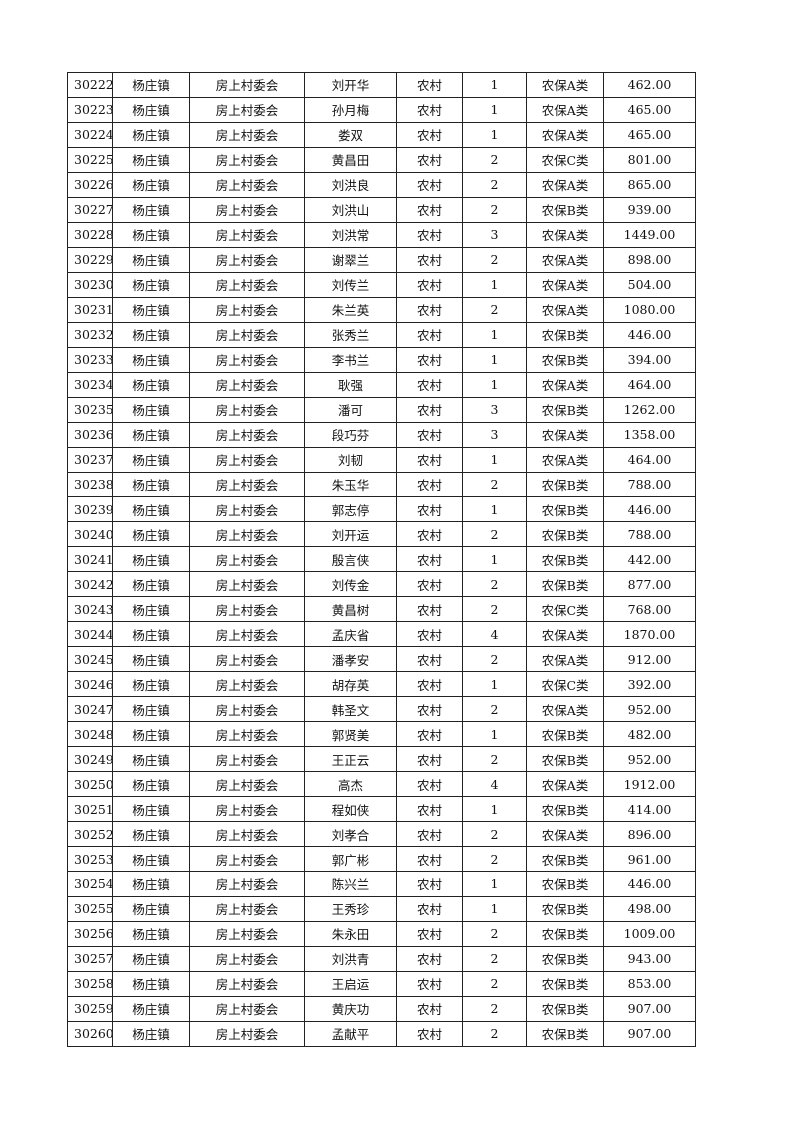  What do you see at coordinates (381, 109) in the screenshot?
I see `table-row: 30223 杨庄镇 房上村委会 孙月梅 农村 1 农保A类 465.00` at bounding box center [381, 109].